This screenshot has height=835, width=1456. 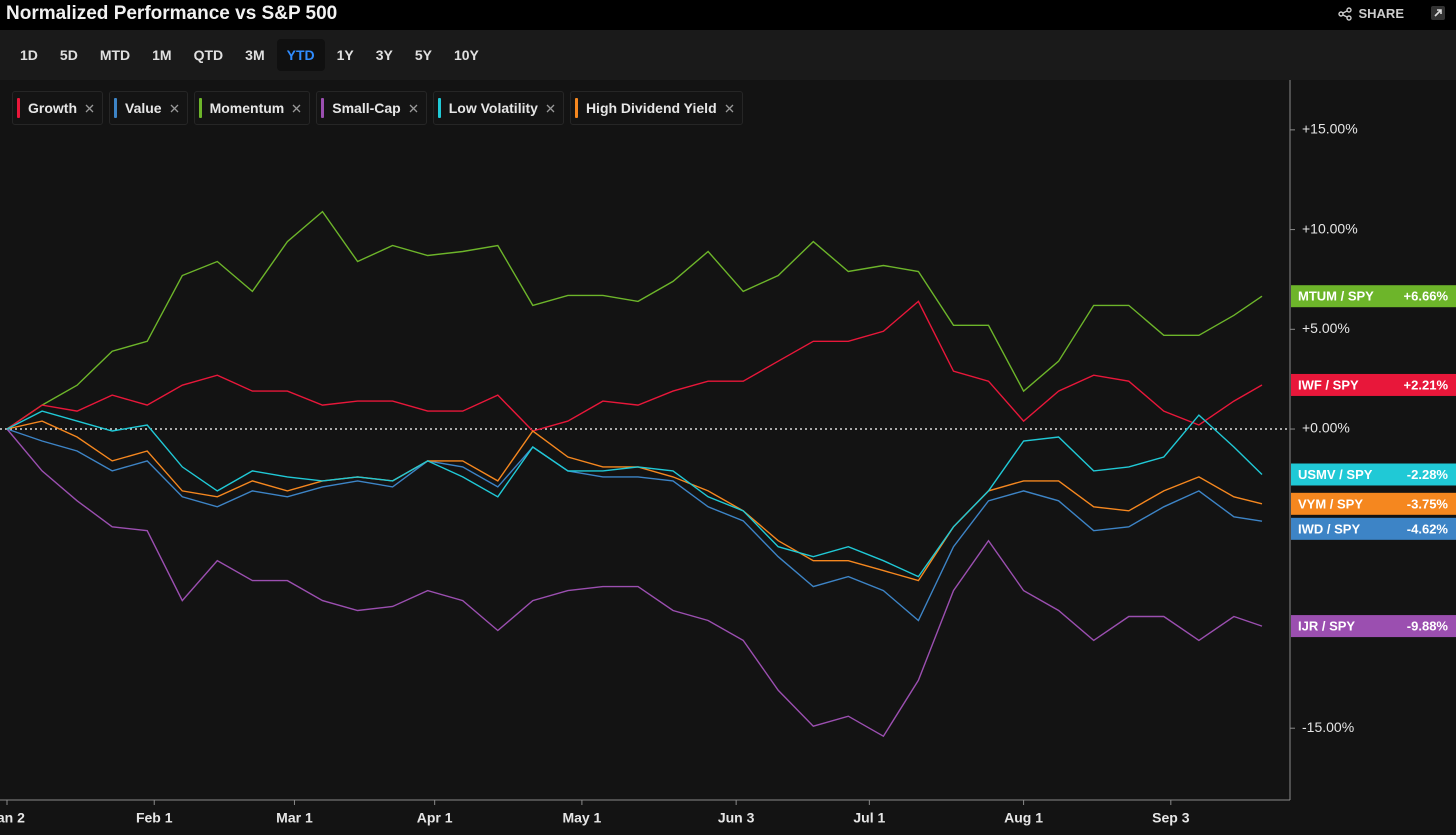 I want to click on legend-label: Value, so click(x=143, y=108).